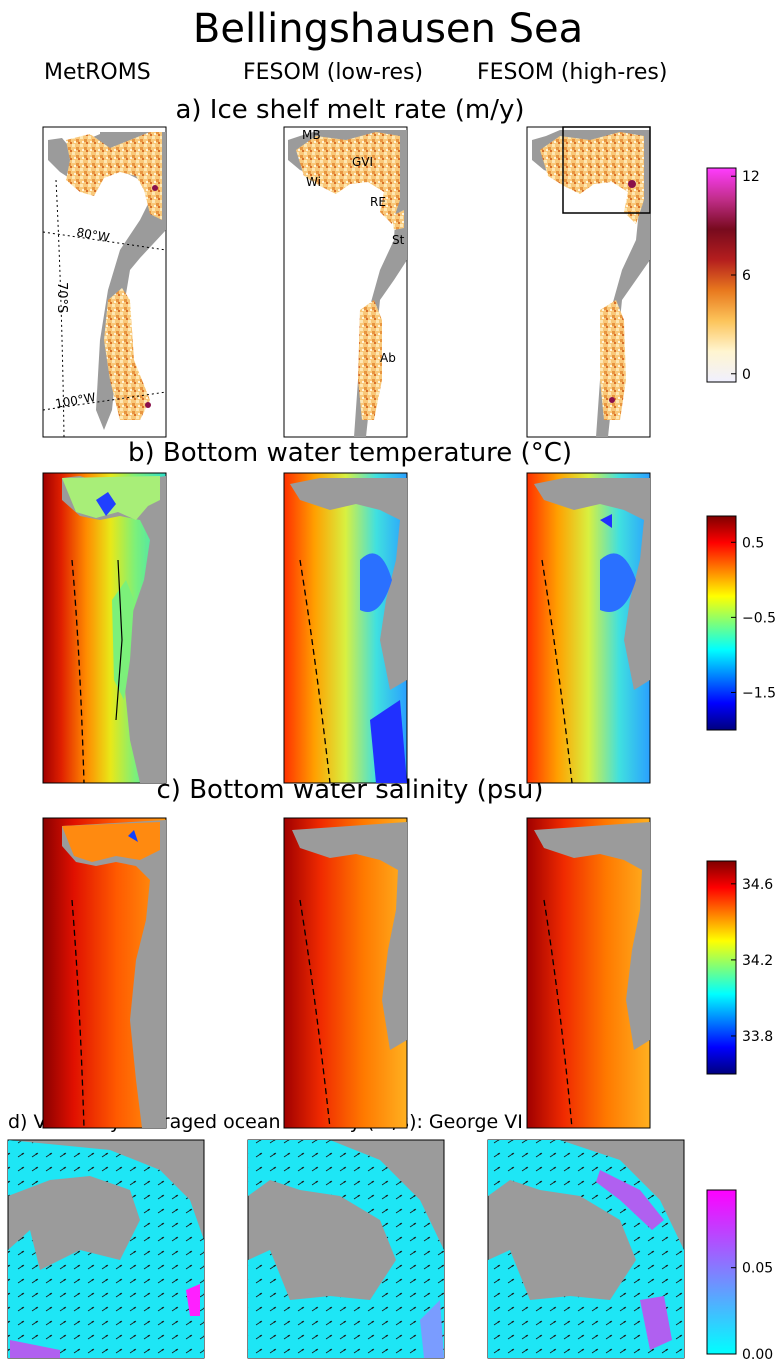 The width and height of the screenshot is (776, 1361). I want to click on panel-d-fesom-low, so click(346, 1249).